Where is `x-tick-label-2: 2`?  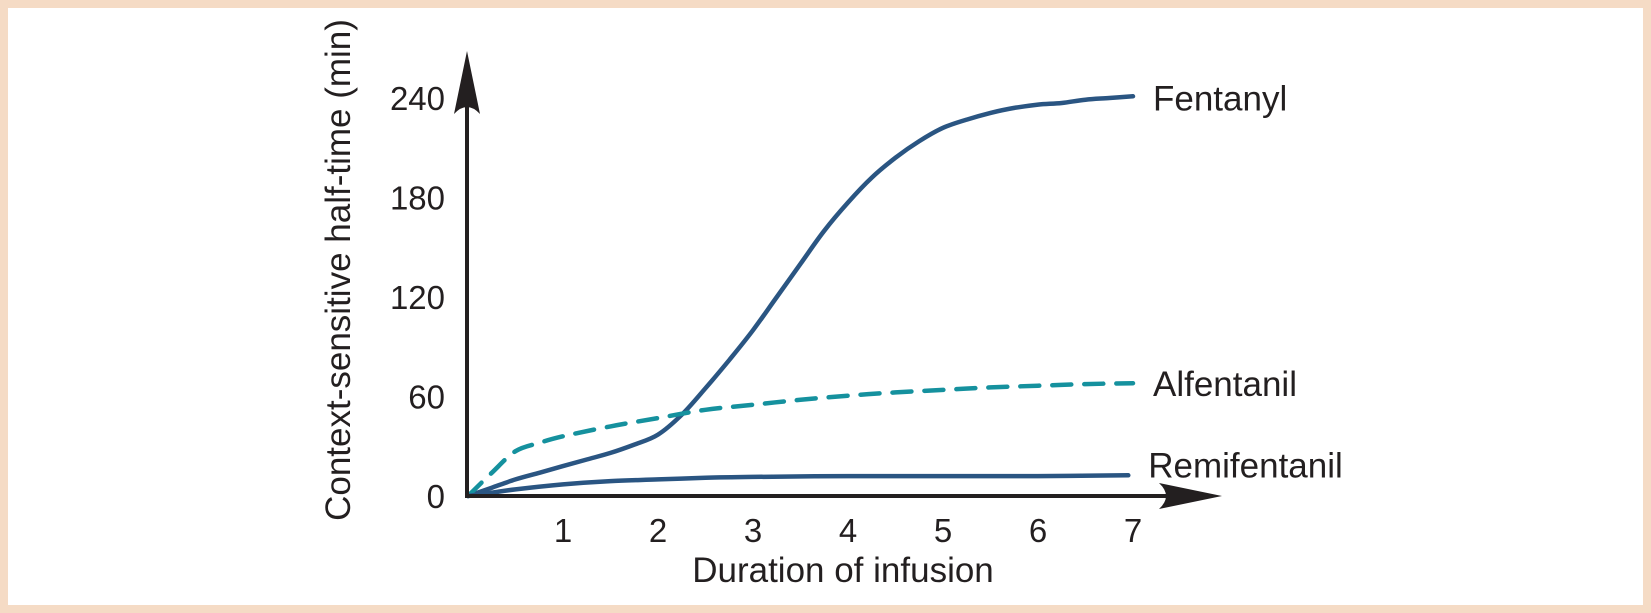
x-tick-label-2: 2 is located at coordinates (658, 530).